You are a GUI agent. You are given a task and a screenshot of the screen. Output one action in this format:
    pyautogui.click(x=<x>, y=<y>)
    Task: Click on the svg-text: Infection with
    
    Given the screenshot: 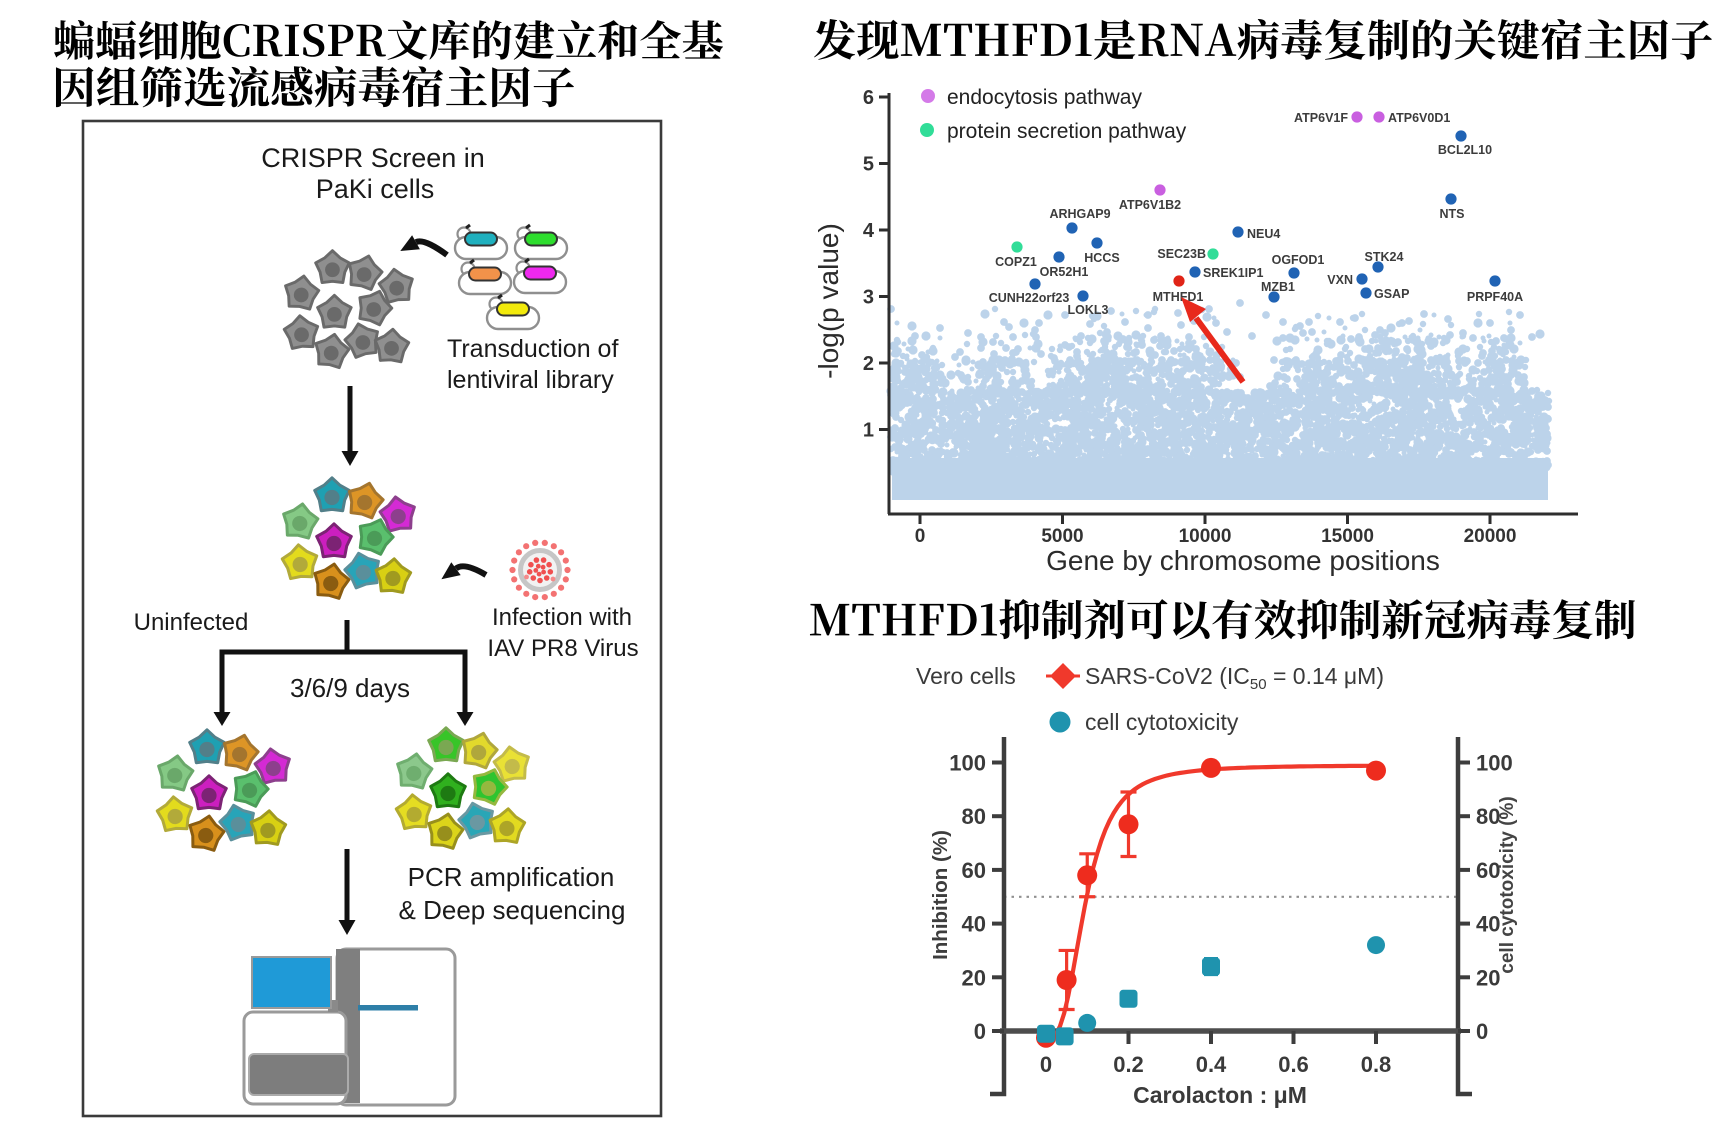 What is the action you would take?
    pyautogui.click(x=562, y=617)
    